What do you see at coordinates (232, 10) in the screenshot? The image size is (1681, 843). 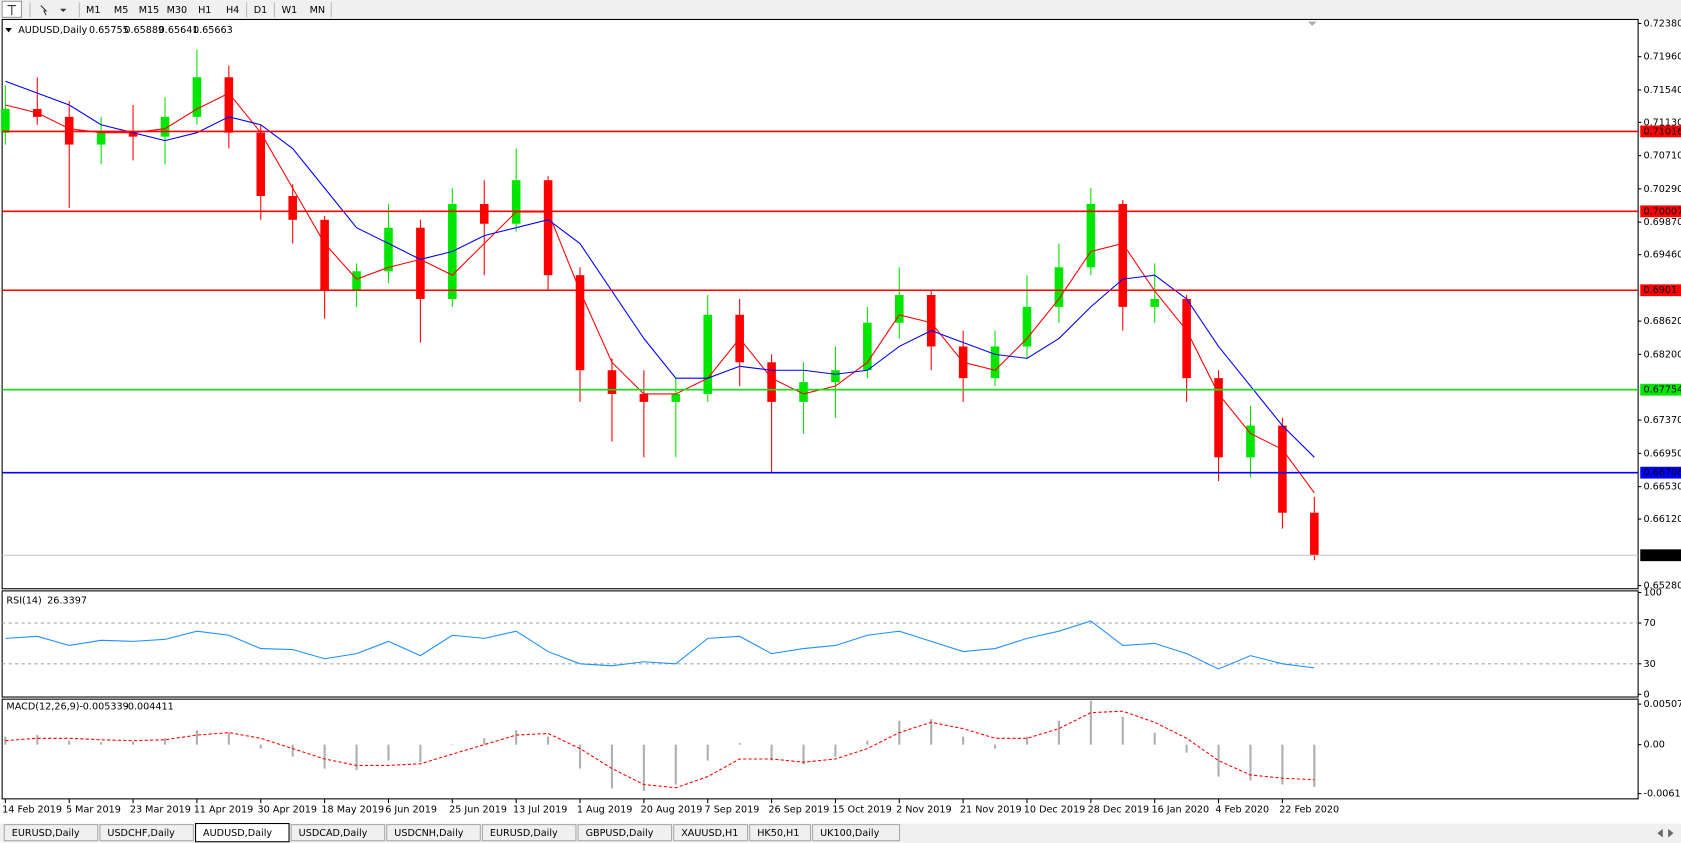 I see `timeframe-button: H4` at bounding box center [232, 10].